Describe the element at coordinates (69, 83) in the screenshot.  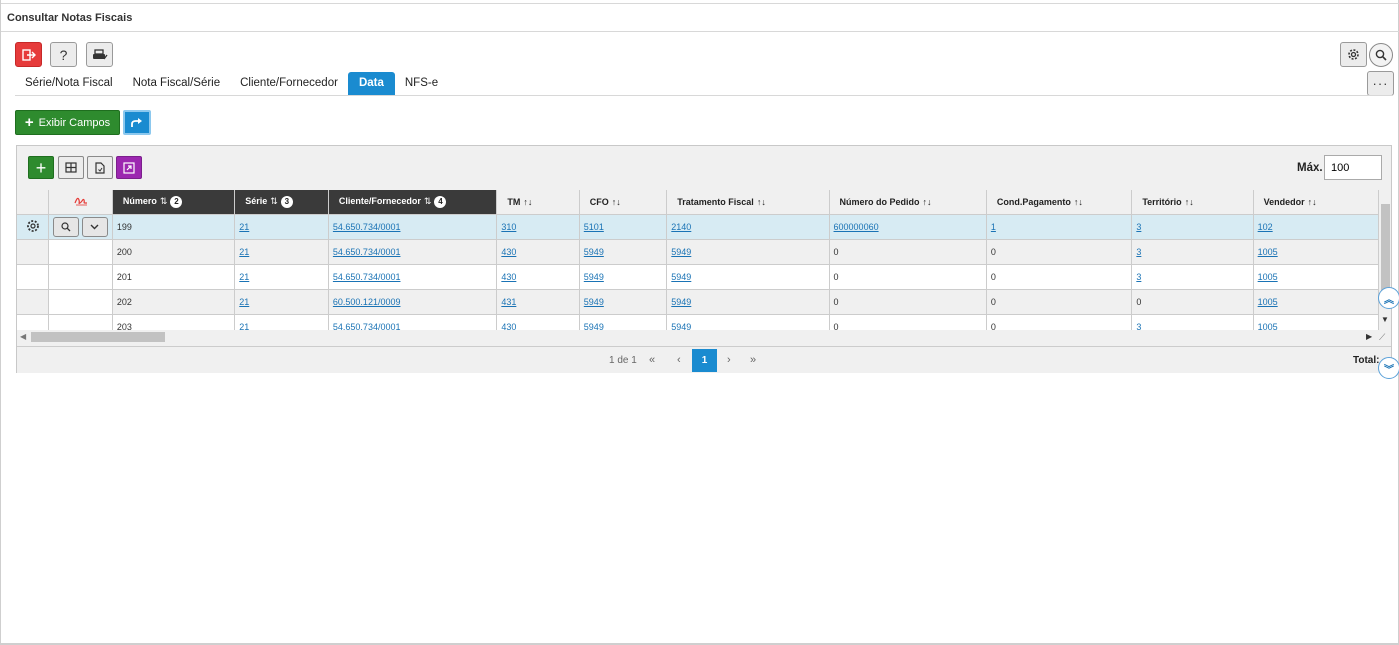
I see `tab-serie-nota-fiscal: Série/Nota Fiscal` at that location.